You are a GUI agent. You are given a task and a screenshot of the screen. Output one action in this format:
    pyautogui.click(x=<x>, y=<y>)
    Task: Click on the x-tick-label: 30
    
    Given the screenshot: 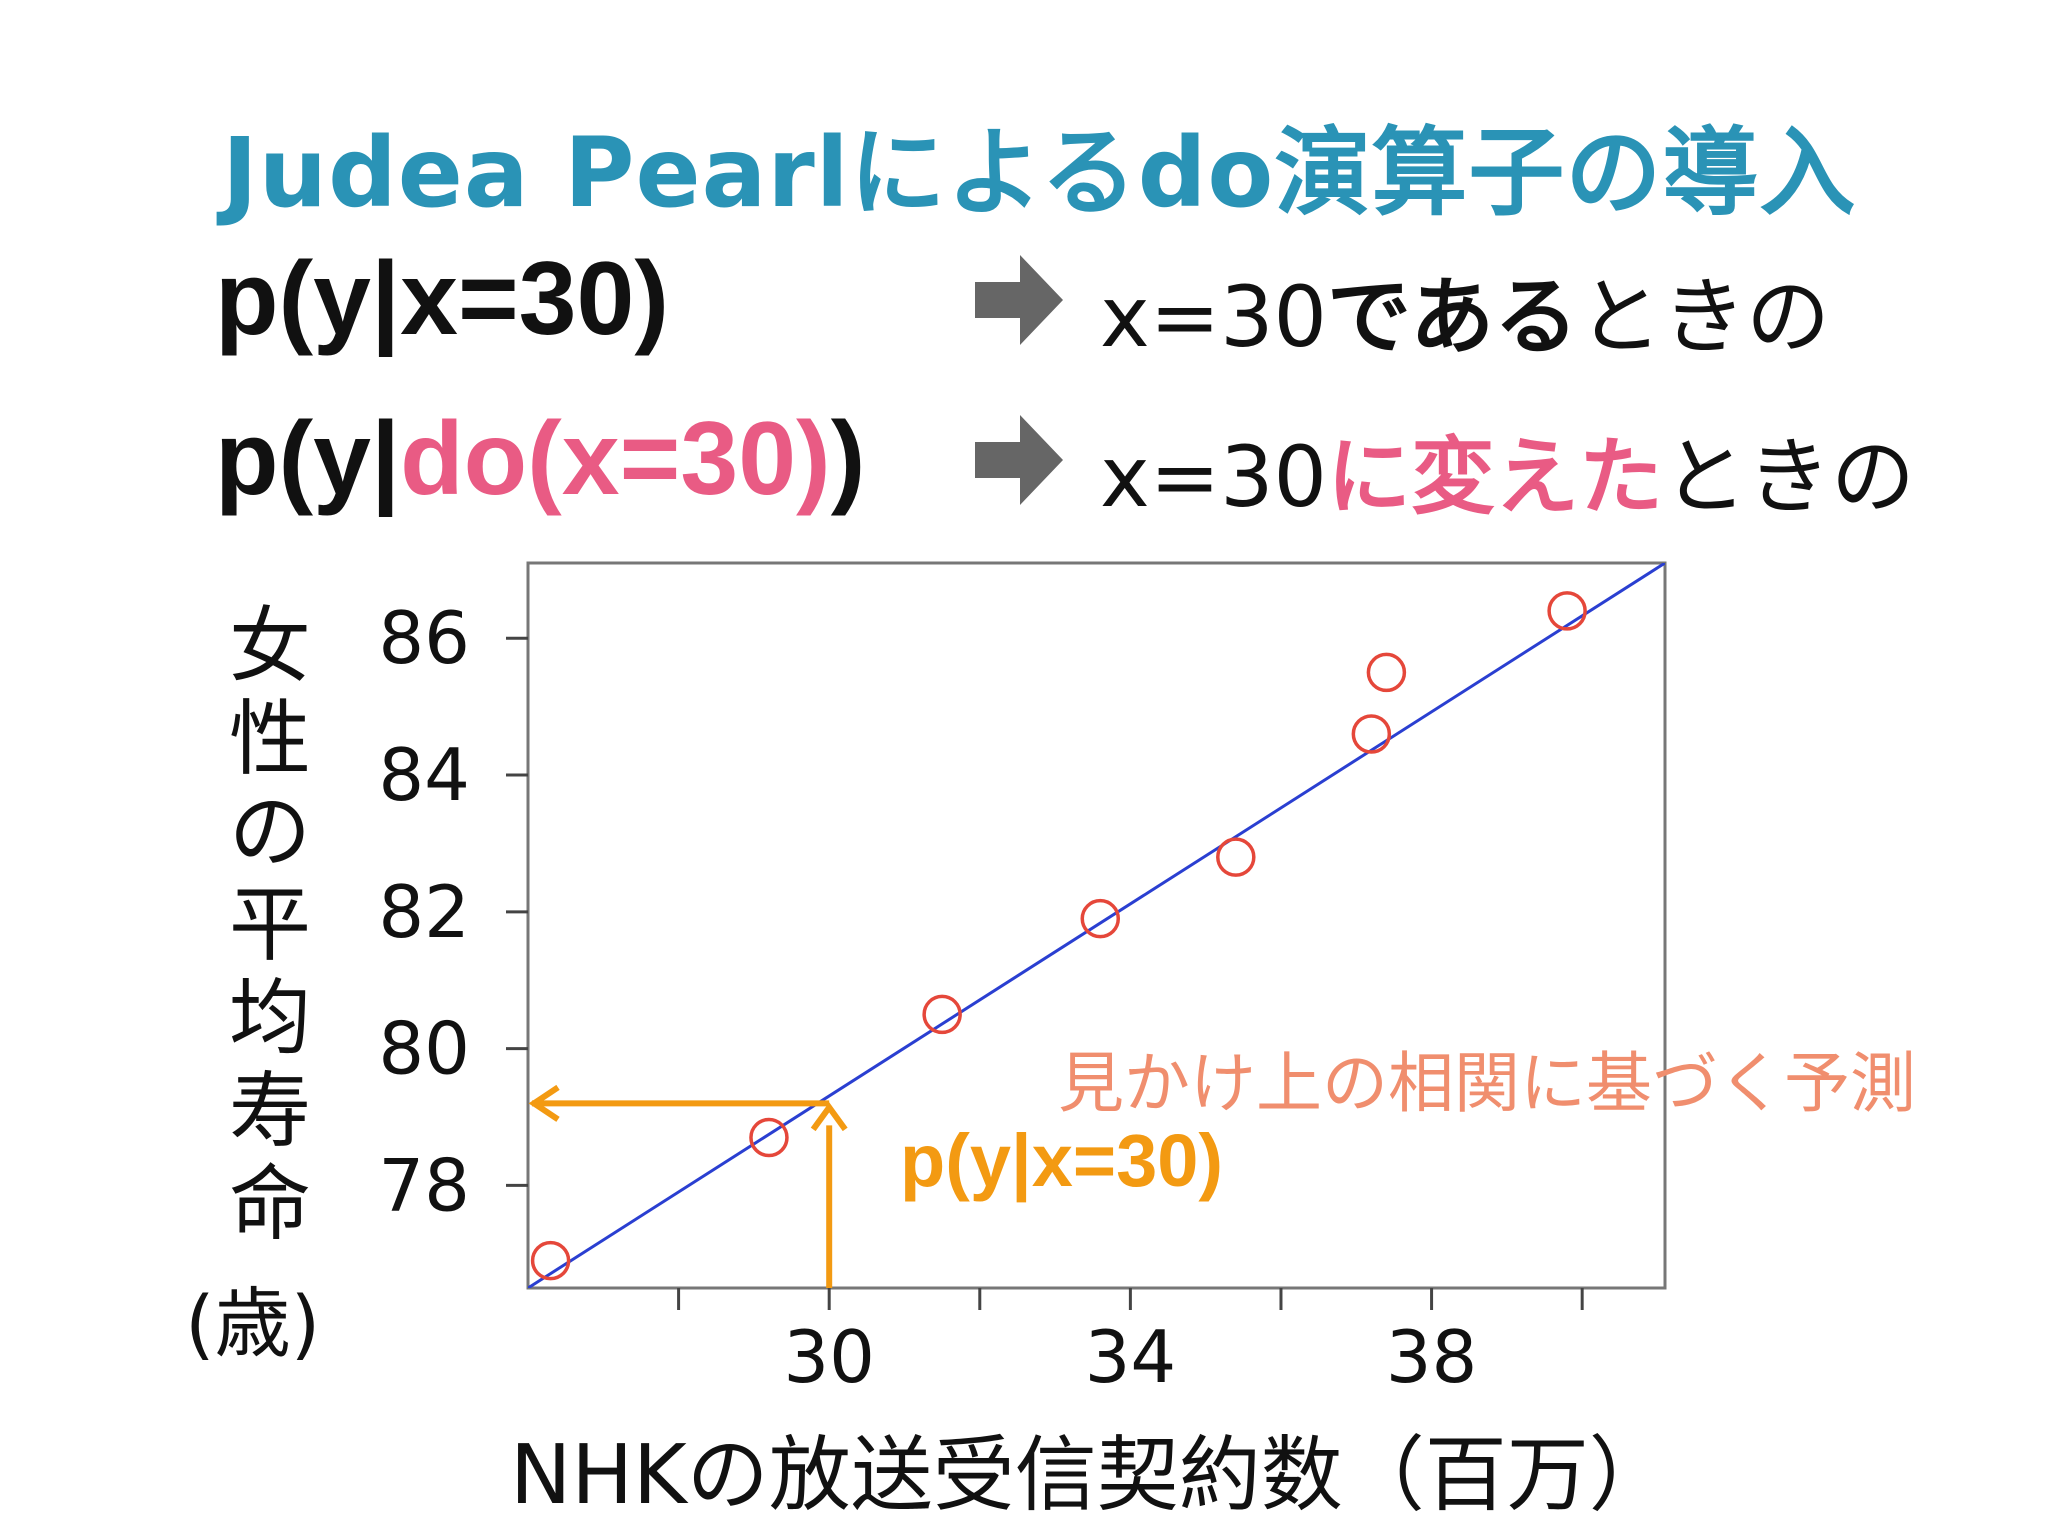 What is the action you would take?
    pyautogui.click(x=829, y=1357)
    